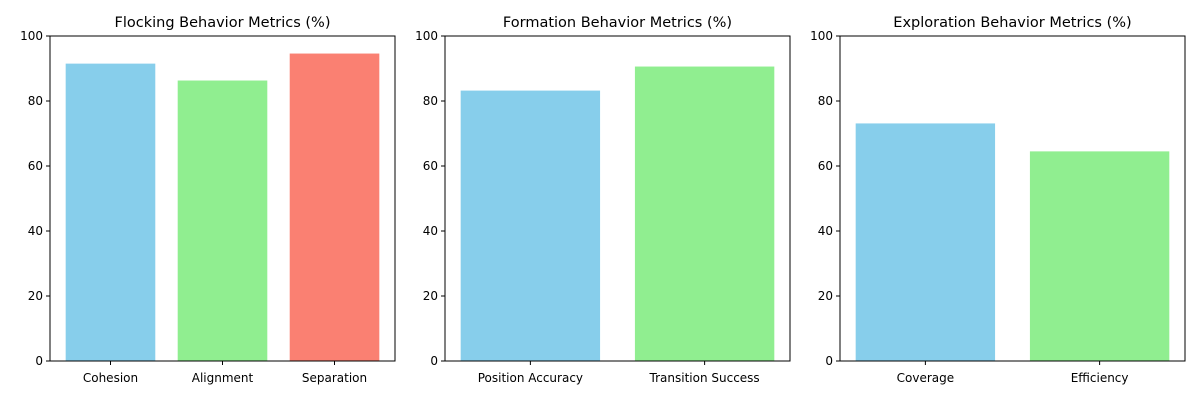 The width and height of the screenshot is (1200, 400). I want to click on bar-position-accuracy, so click(530, 225).